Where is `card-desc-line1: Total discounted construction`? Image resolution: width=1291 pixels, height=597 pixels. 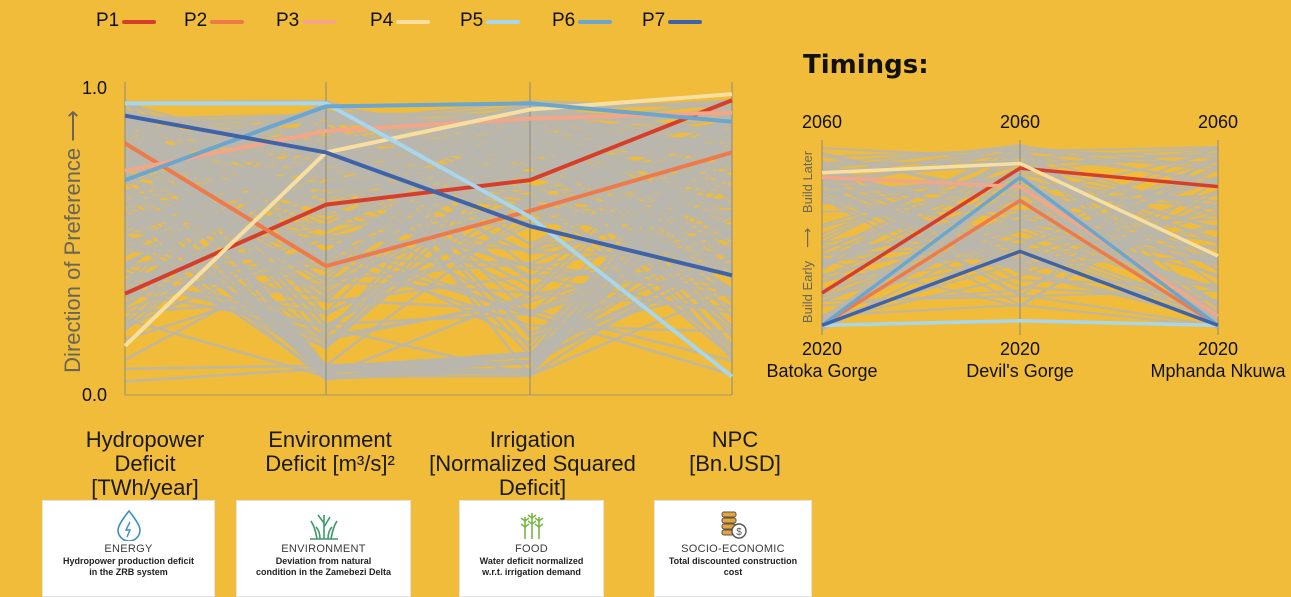 card-desc-line1: Total discounted construction is located at coordinates (733, 561).